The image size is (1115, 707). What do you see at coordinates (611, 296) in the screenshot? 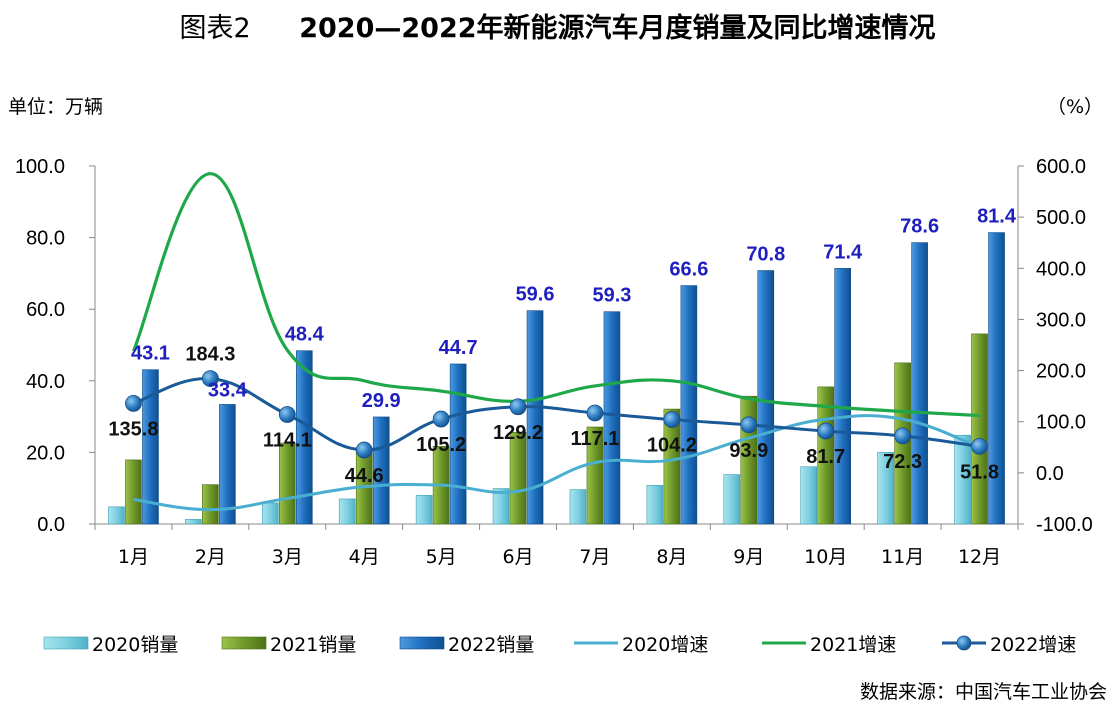
I see `label-2022-sales: 59.3` at bounding box center [611, 296].